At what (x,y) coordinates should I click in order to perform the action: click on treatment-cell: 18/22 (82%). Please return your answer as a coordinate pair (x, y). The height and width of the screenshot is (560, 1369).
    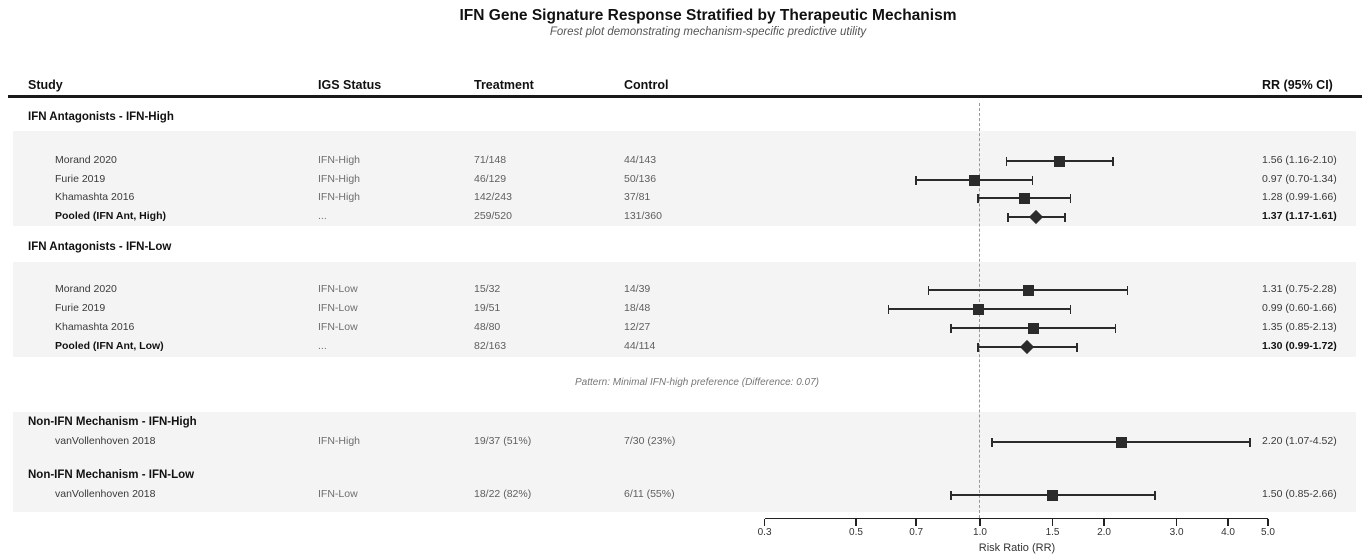
    Looking at the image, I should click on (503, 494).